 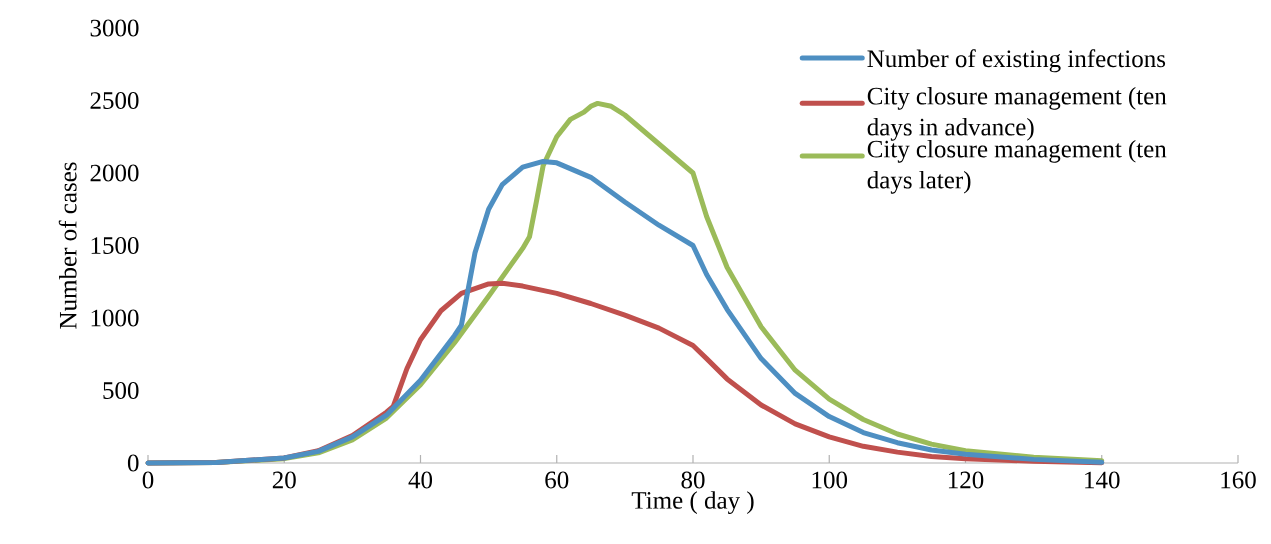 I want to click on x-tick-label: 80, so click(x=693, y=480).